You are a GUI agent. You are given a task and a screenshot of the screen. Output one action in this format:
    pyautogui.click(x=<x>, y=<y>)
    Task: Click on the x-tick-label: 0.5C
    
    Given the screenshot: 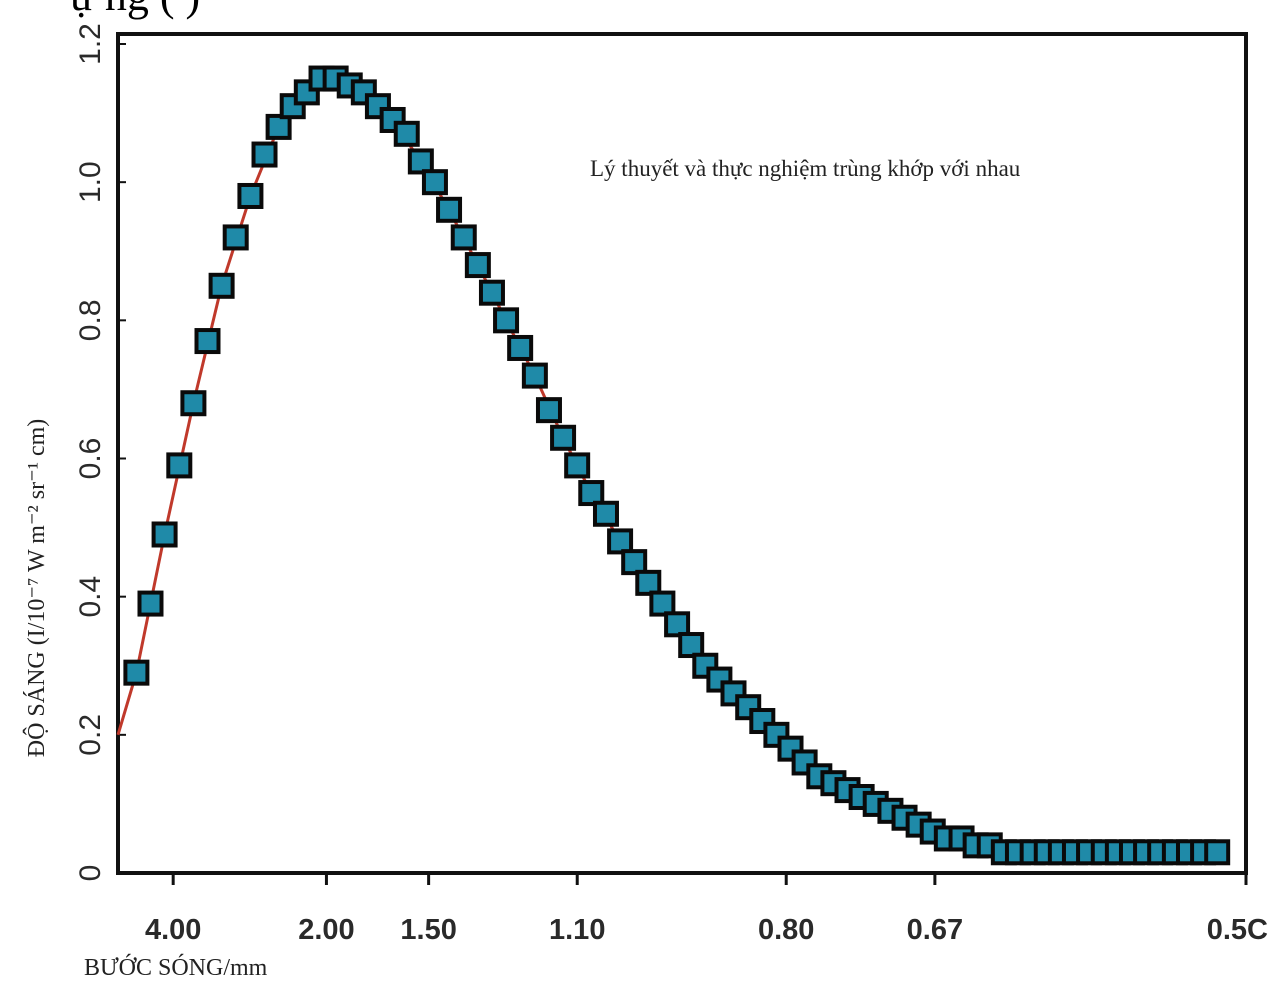 What is the action you would take?
    pyautogui.click(x=1237, y=930)
    